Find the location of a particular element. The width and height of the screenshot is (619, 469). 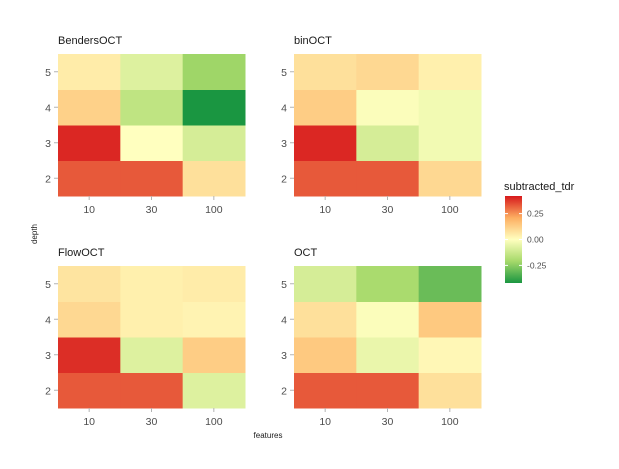

facet-title: binOCT is located at coordinates (313, 41).